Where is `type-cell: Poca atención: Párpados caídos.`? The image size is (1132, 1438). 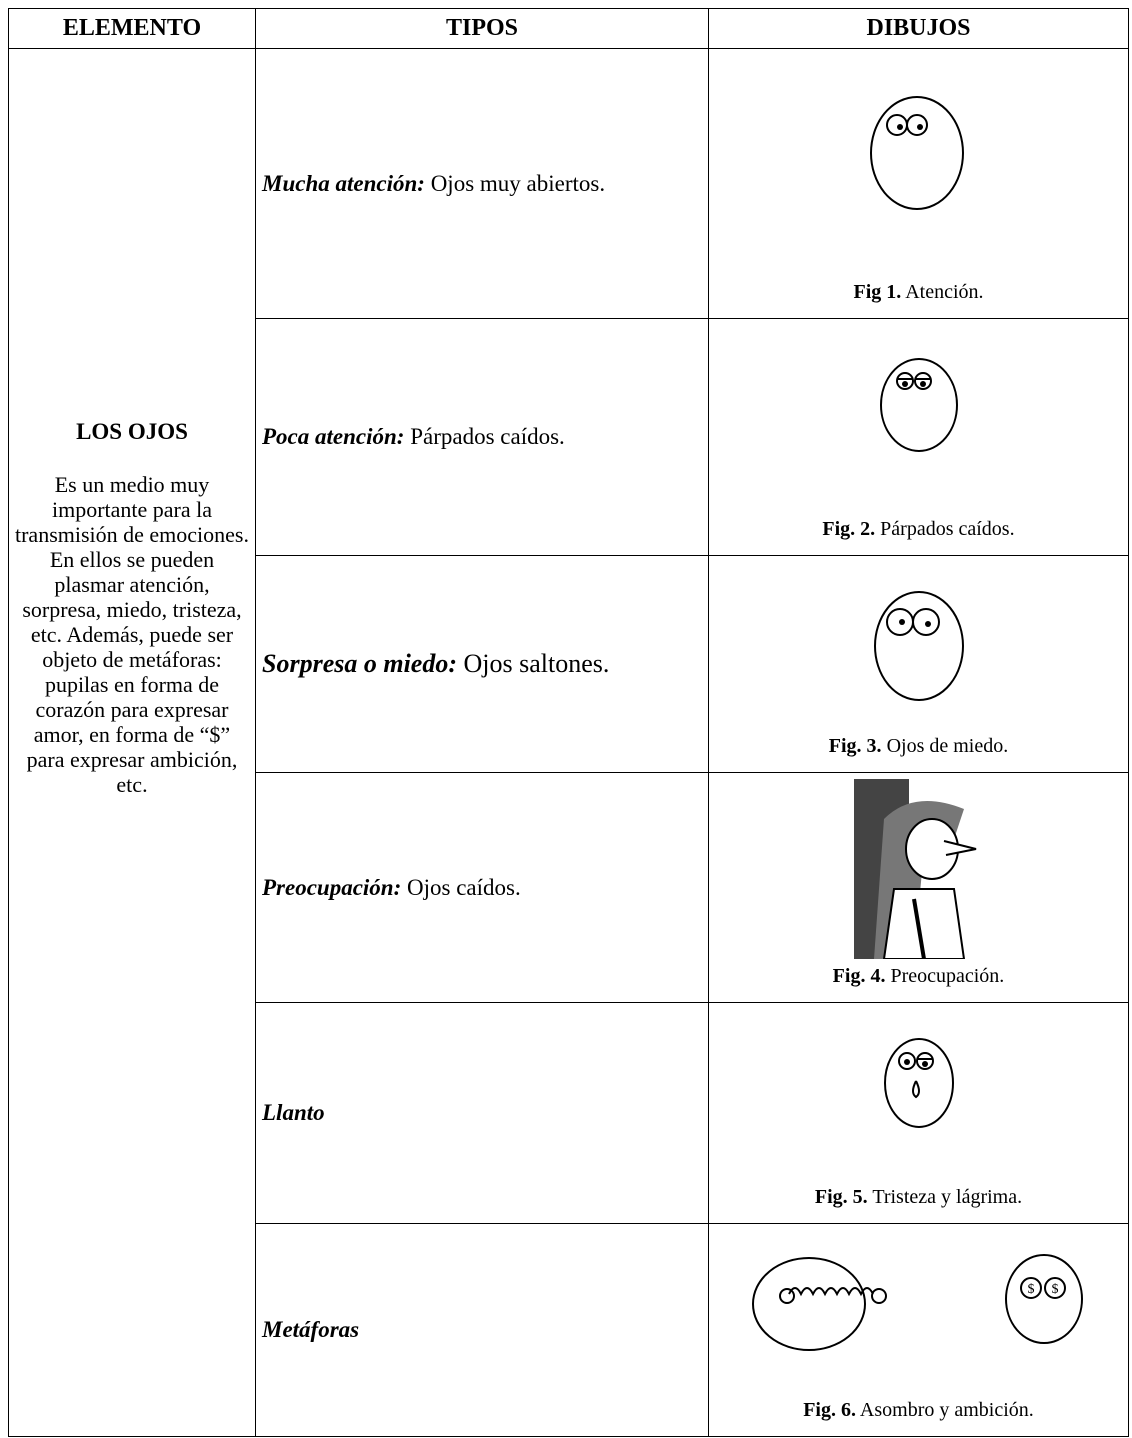 type-cell: Poca atención: Párpados caídos. is located at coordinates (482, 437).